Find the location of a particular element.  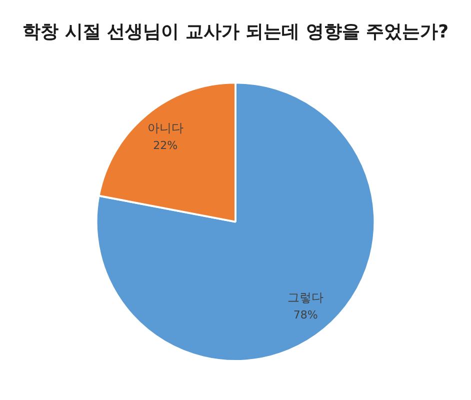

data-label: 78% is located at coordinates (305, 315).